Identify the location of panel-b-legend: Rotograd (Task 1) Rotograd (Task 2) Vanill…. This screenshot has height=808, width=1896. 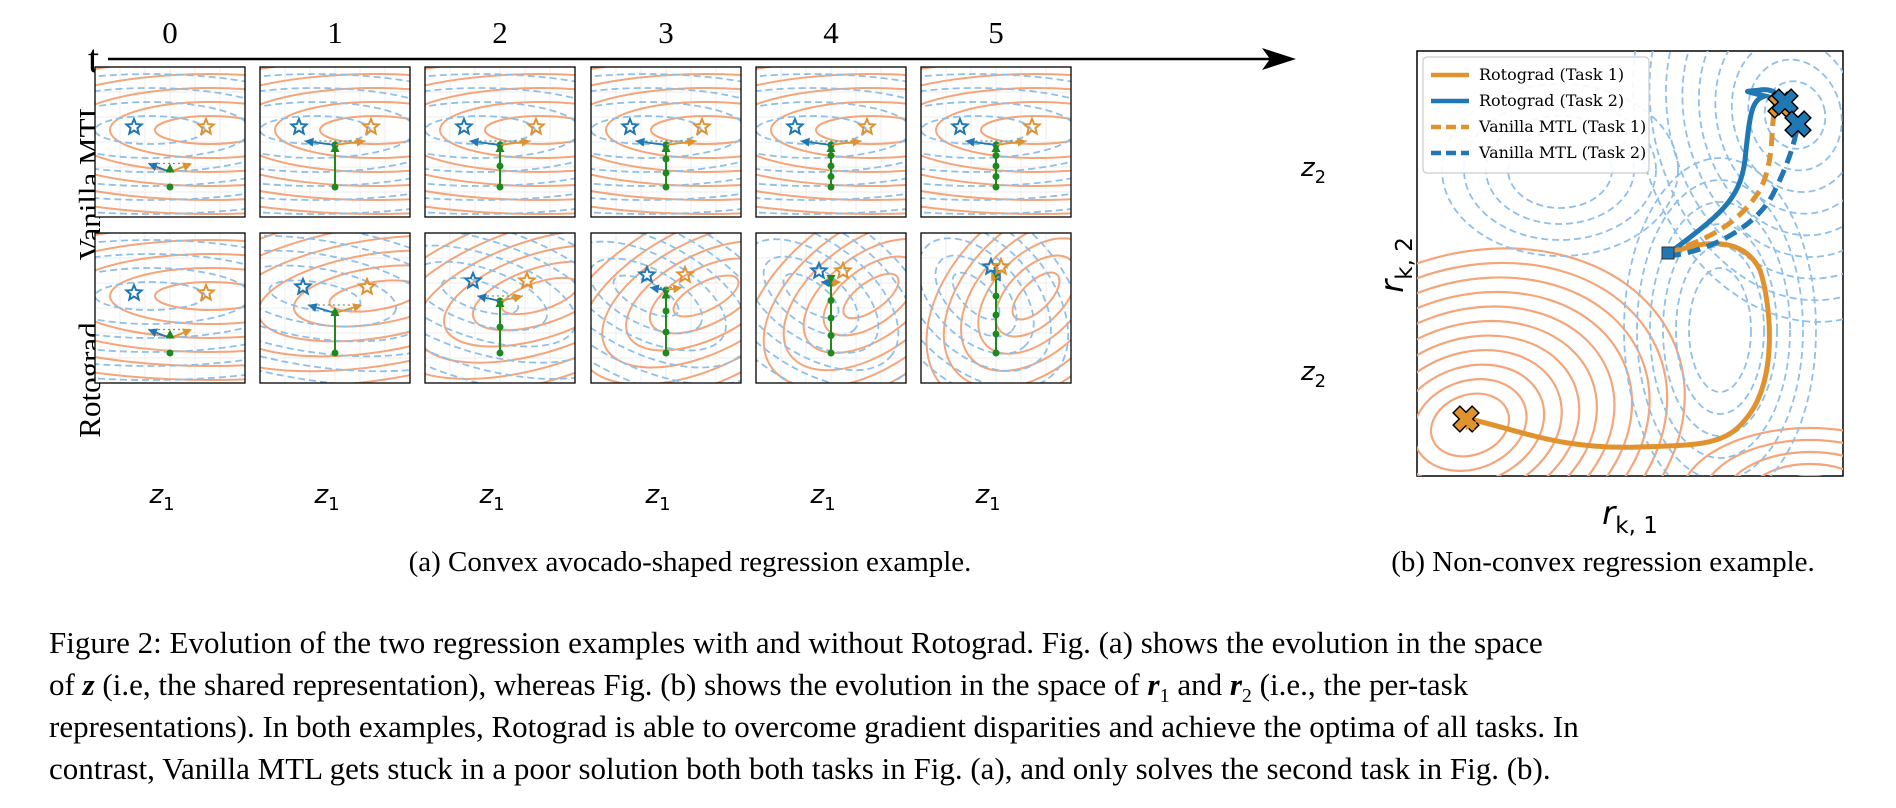
(1536, 115).